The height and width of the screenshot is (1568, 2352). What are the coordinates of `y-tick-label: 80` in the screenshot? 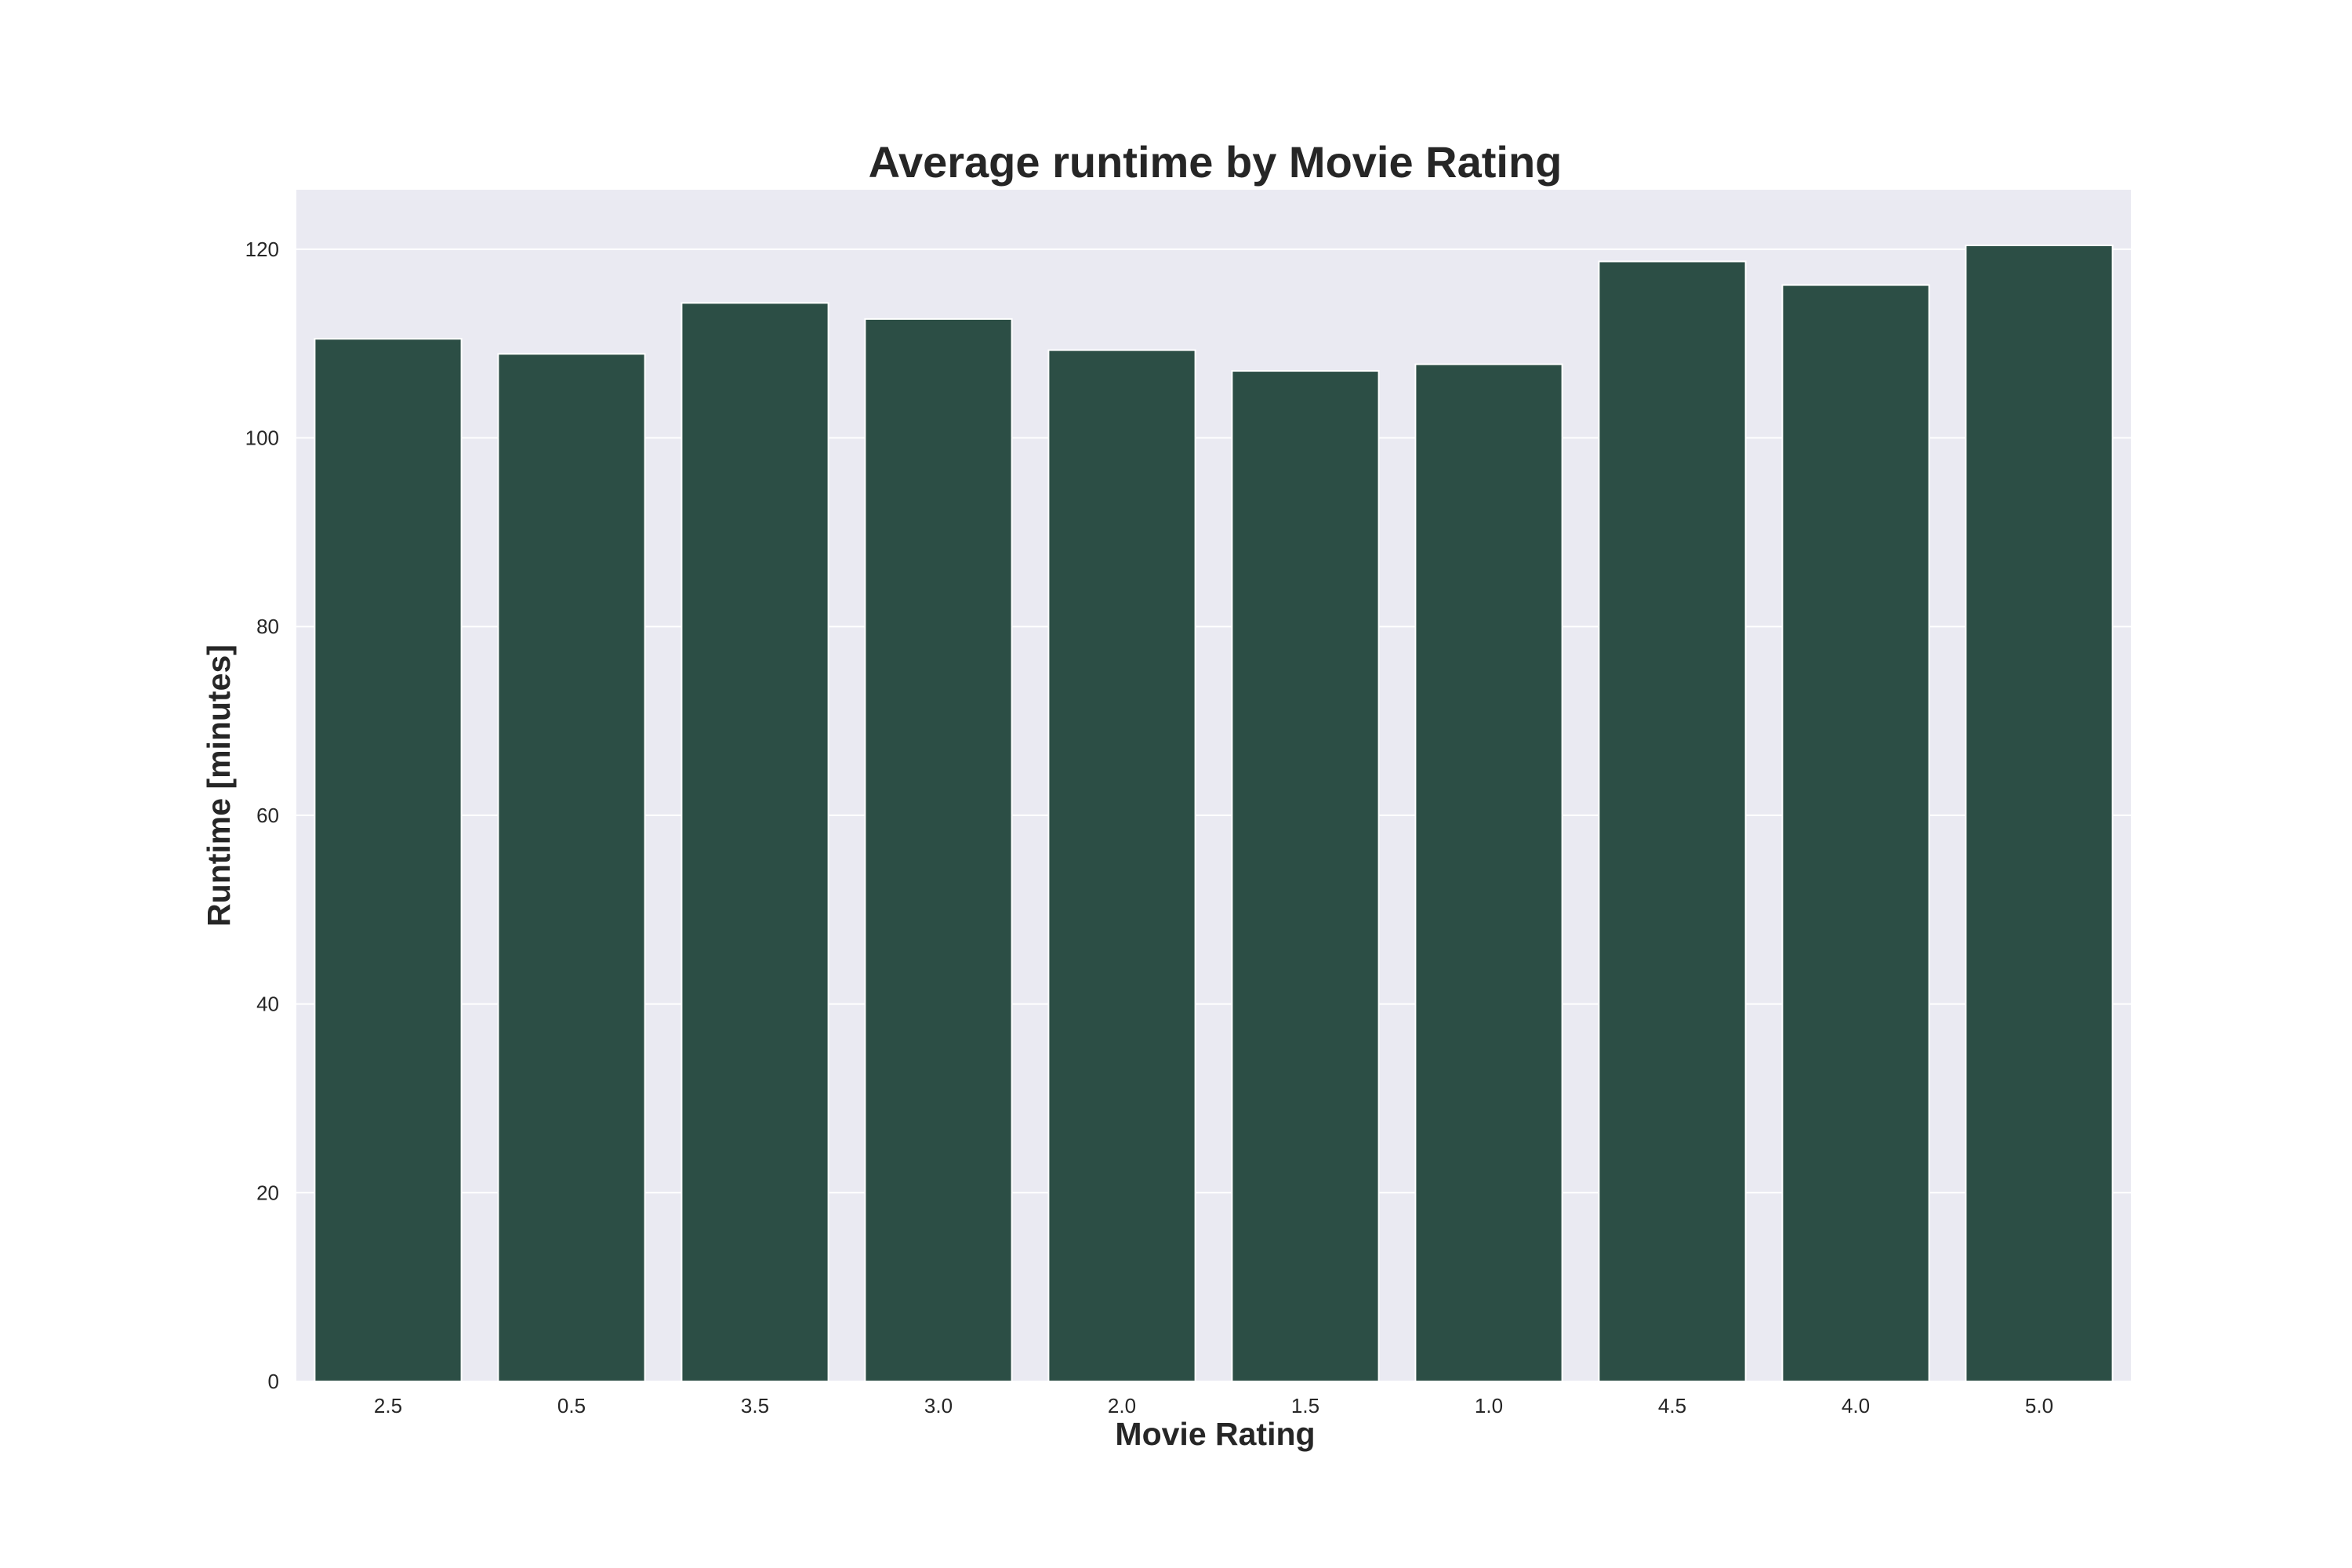 It's located at (267, 626).